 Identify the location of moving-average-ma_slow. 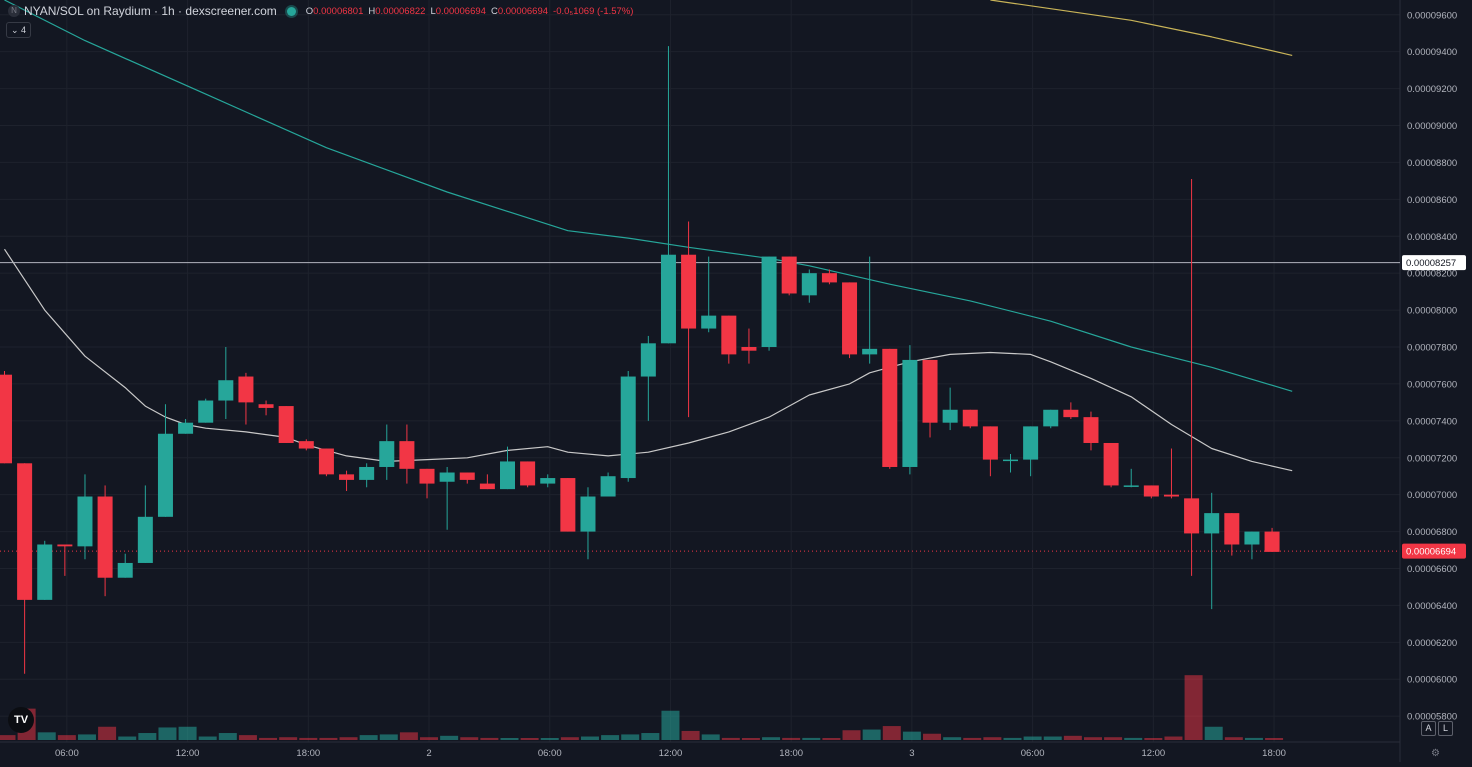
(1141, 28).